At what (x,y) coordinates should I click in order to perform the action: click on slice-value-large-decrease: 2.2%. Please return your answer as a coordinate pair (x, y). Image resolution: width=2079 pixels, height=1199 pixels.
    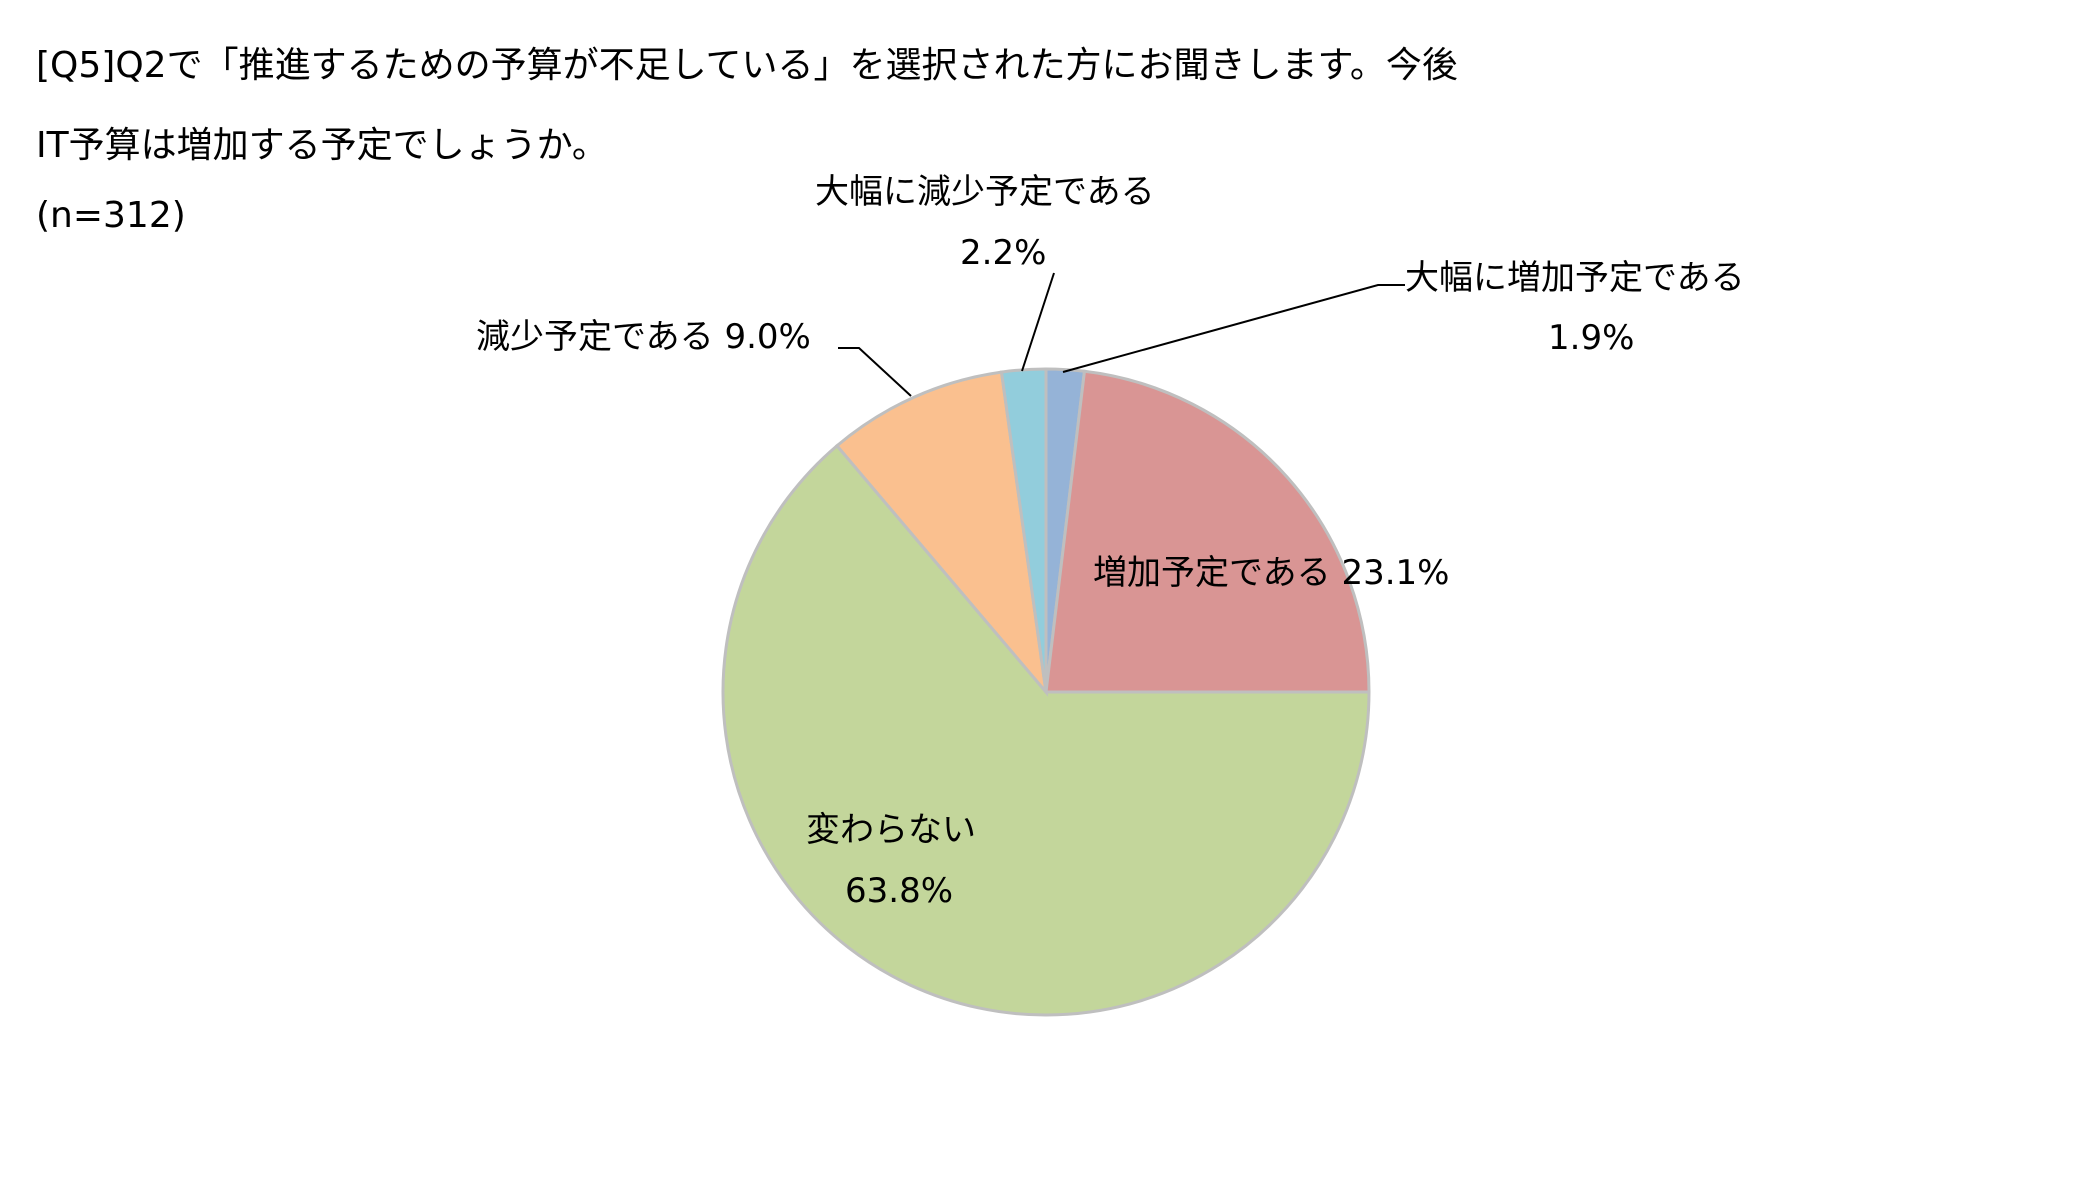
    Looking at the image, I should click on (1003, 253).